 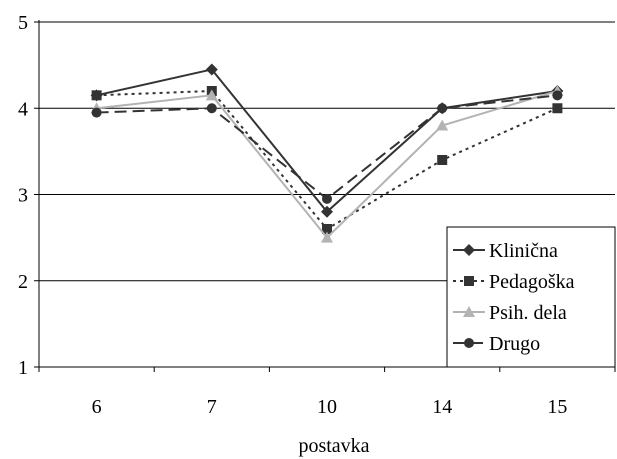 What do you see at coordinates (532, 282) in the screenshot?
I see `legend-item-pedago-ka-label: Pedagoška` at bounding box center [532, 282].